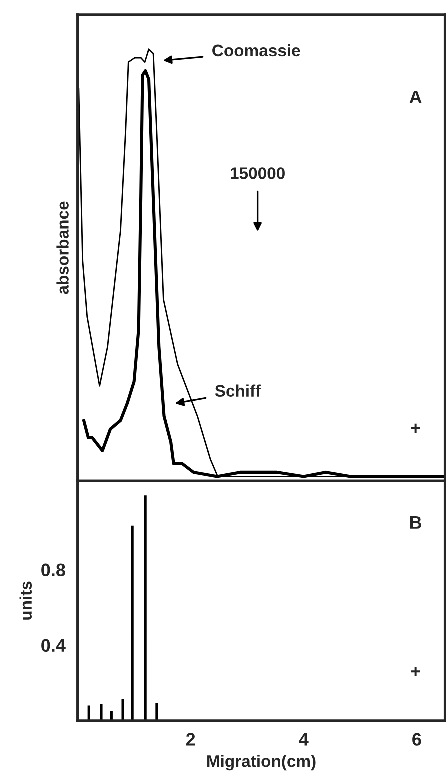  What do you see at coordinates (191, 739) in the screenshot?
I see `x-tick-label: 2` at bounding box center [191, 739].